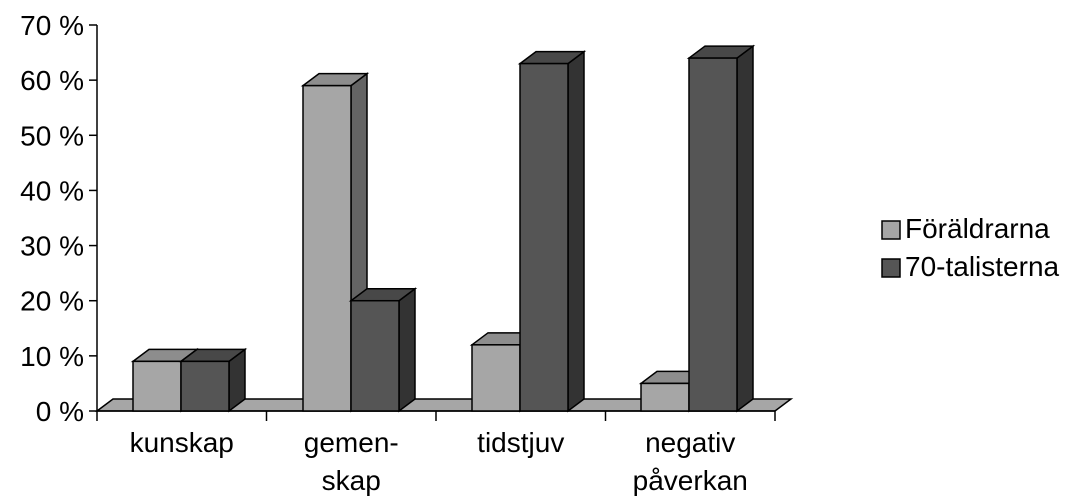  What do you see at coordinates (182, 442) in the screenshot?
I see `category-label: kunskap` at bounding box center [182, 442].